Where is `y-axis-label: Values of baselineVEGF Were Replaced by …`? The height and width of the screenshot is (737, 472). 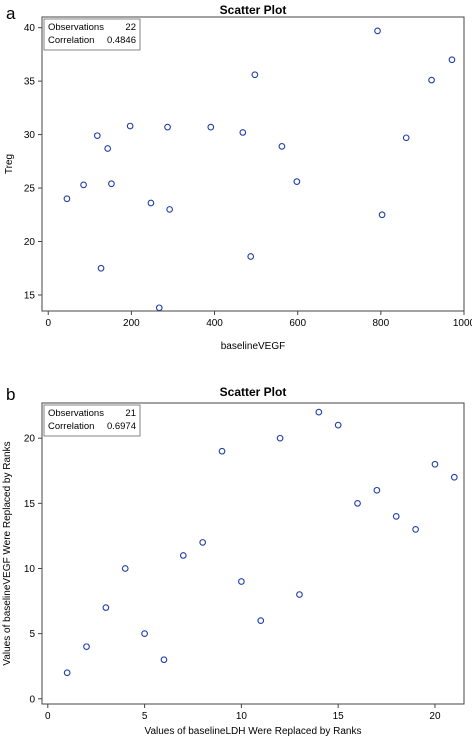 y-axis-label: Values of baselineVEGF Were Replaced by … is located at coordinates (7, 553).